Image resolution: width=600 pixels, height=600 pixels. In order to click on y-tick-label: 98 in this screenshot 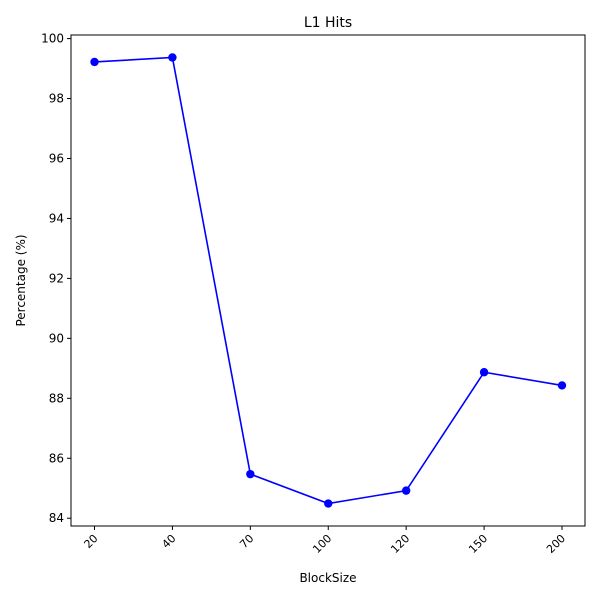, I will do `click(56, 99)`.